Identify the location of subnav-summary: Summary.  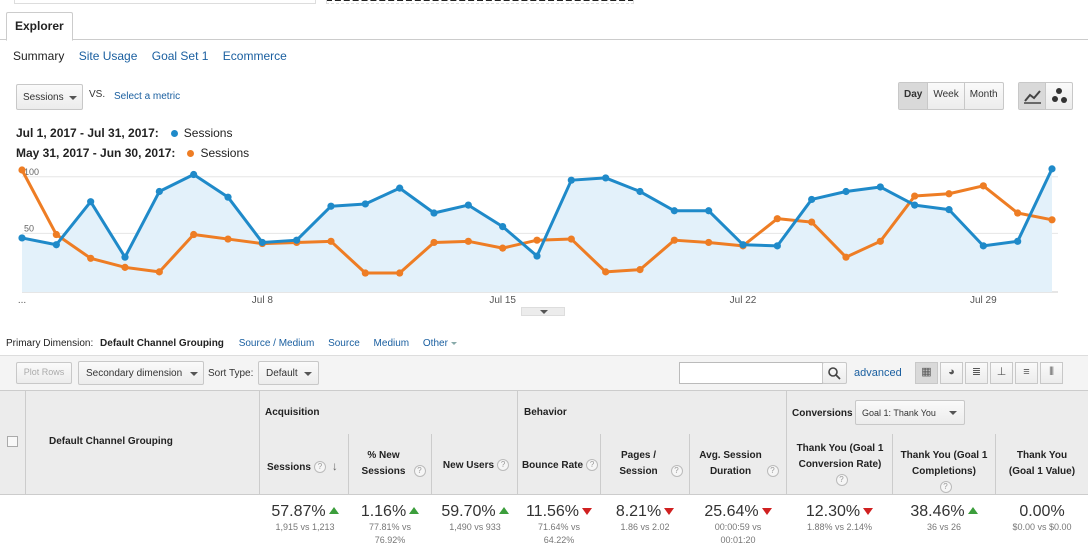
(39, 56).